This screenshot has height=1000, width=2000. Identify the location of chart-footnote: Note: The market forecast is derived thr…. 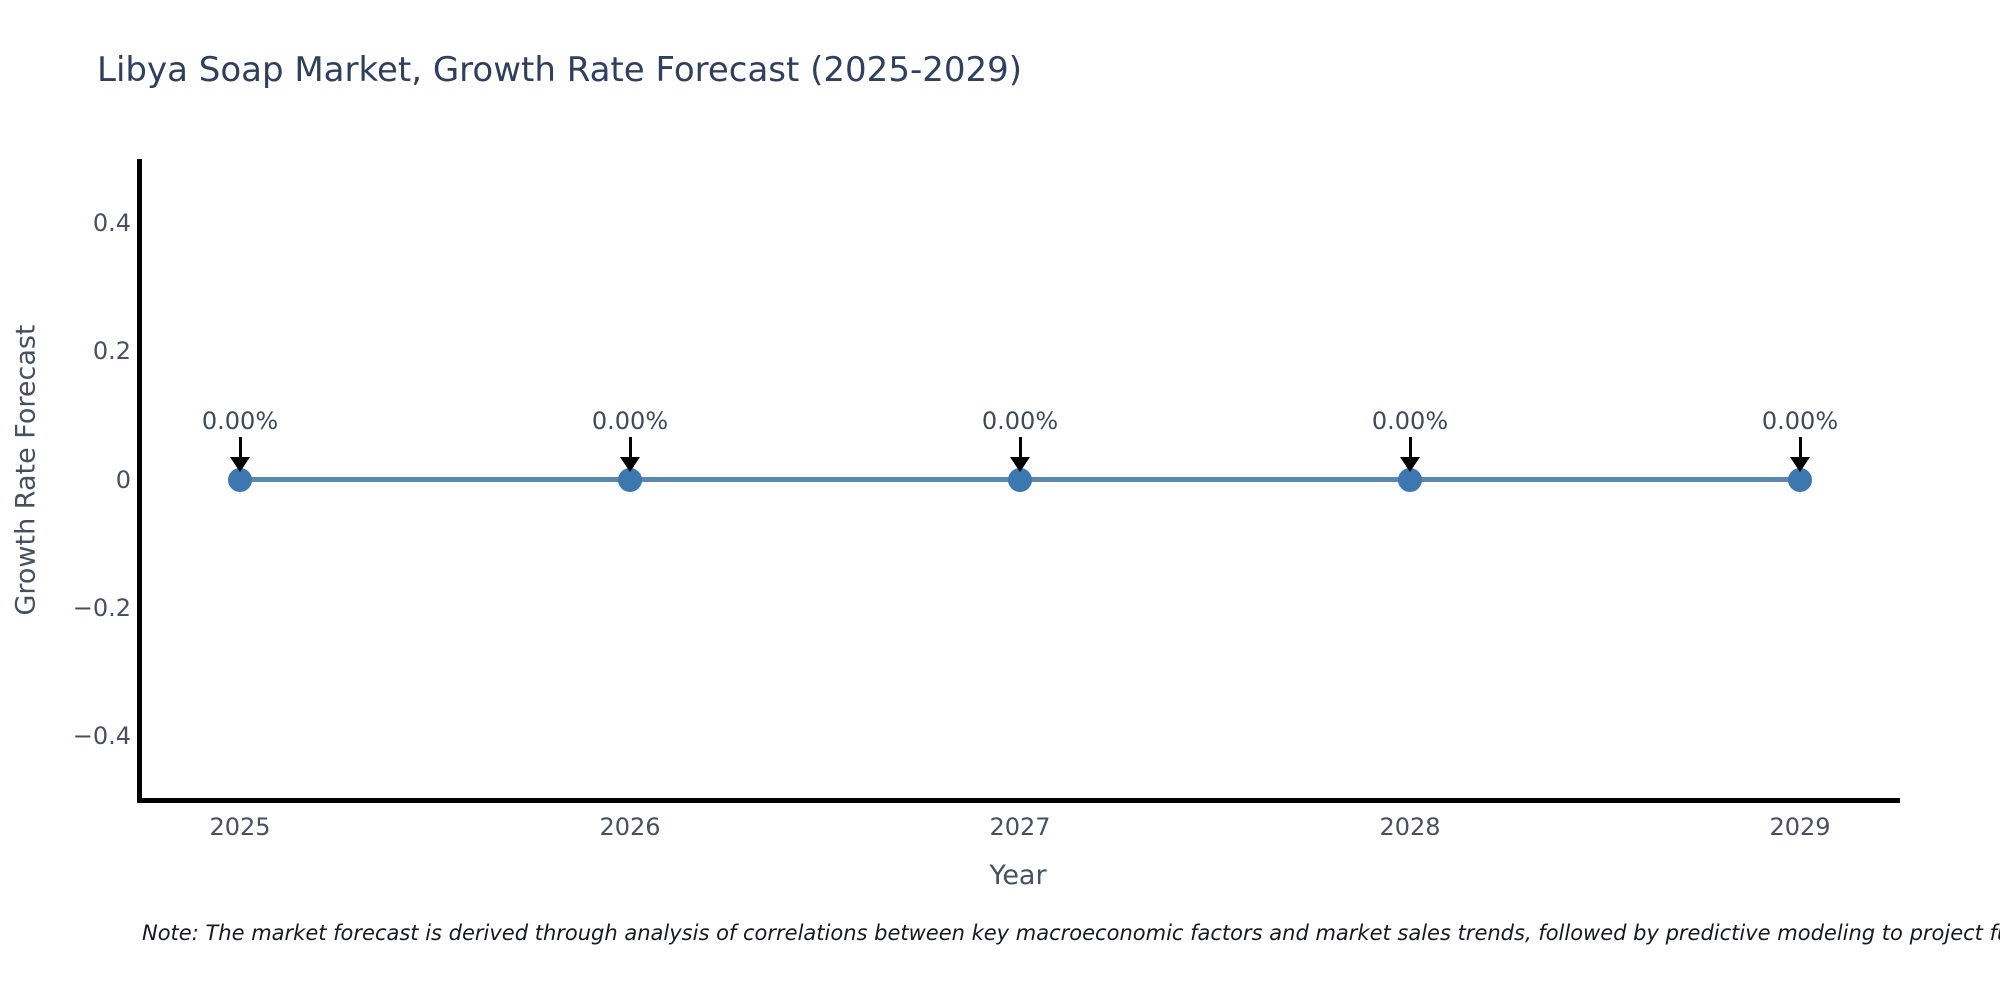
(1071, 933).